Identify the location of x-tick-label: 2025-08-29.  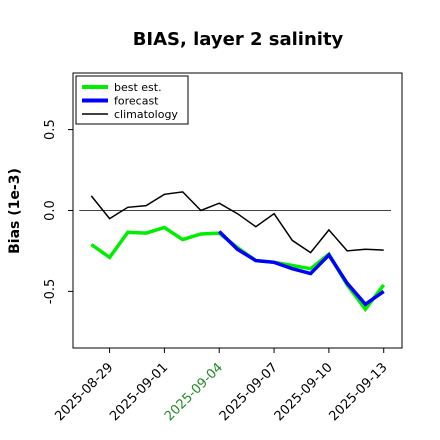
(84, 392).